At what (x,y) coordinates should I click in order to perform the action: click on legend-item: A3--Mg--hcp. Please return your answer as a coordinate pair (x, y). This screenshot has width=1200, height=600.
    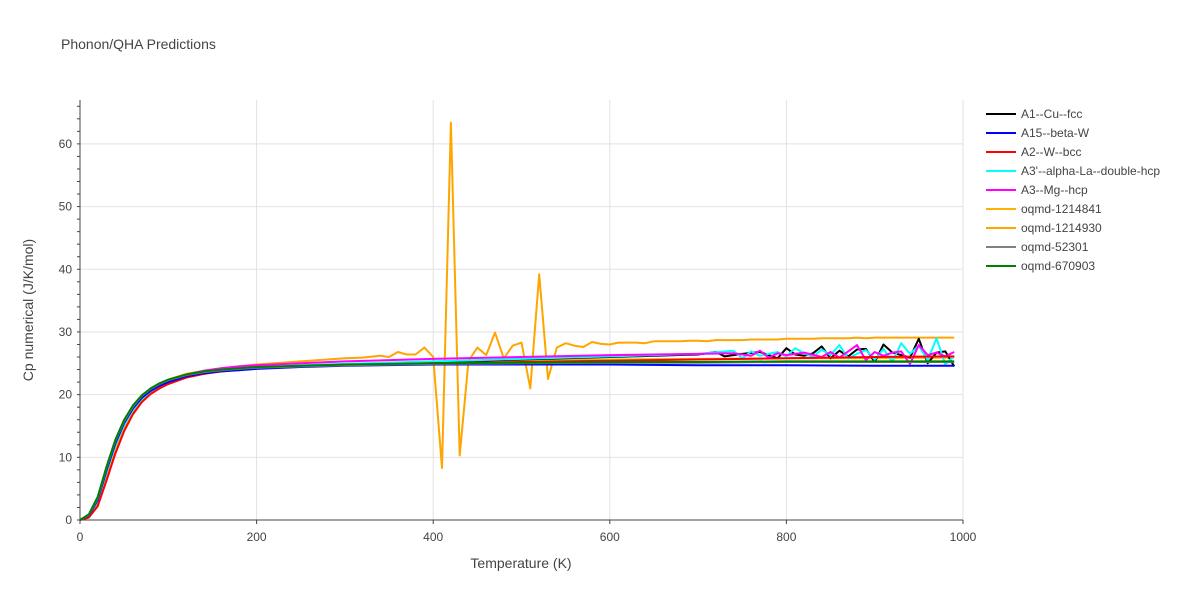
    Looking at the image, I should click on (1037, 190).